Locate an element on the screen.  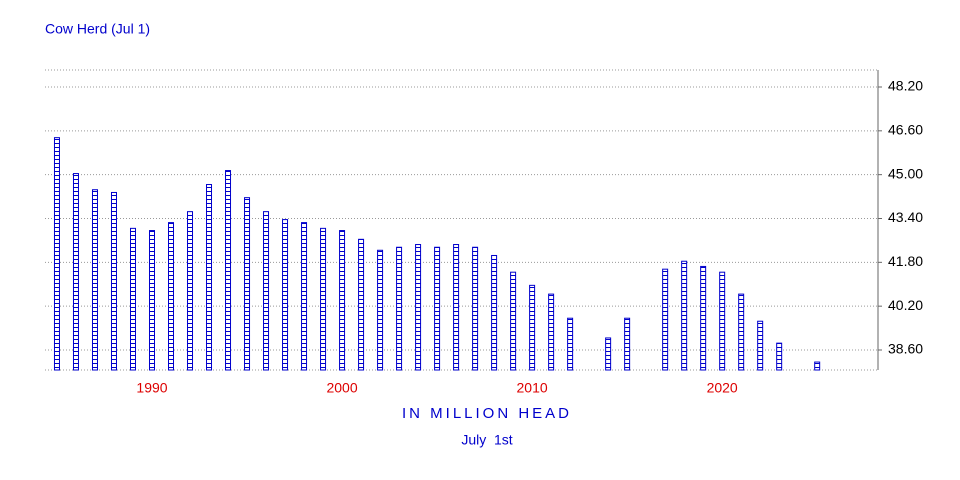
y-tick-label: 43.40 is located at coordinates (905, 217).